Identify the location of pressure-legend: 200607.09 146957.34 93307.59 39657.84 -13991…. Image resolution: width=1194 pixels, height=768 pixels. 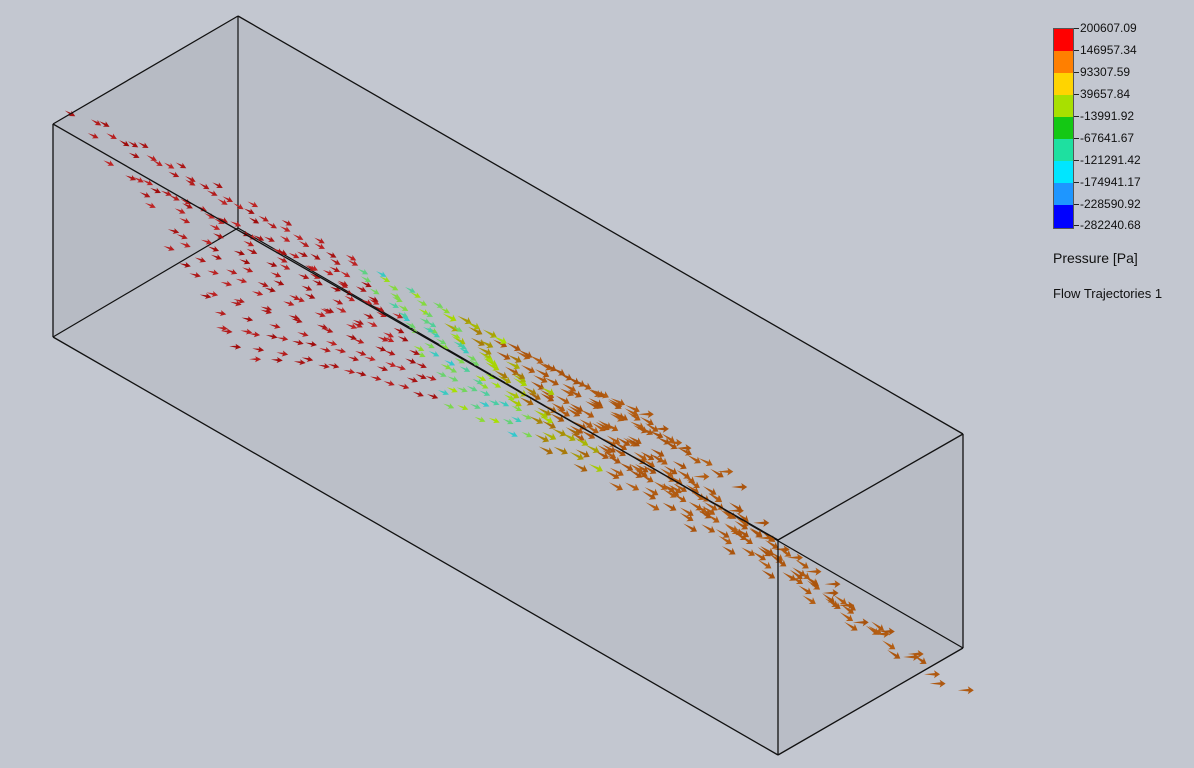
(1121, 166).